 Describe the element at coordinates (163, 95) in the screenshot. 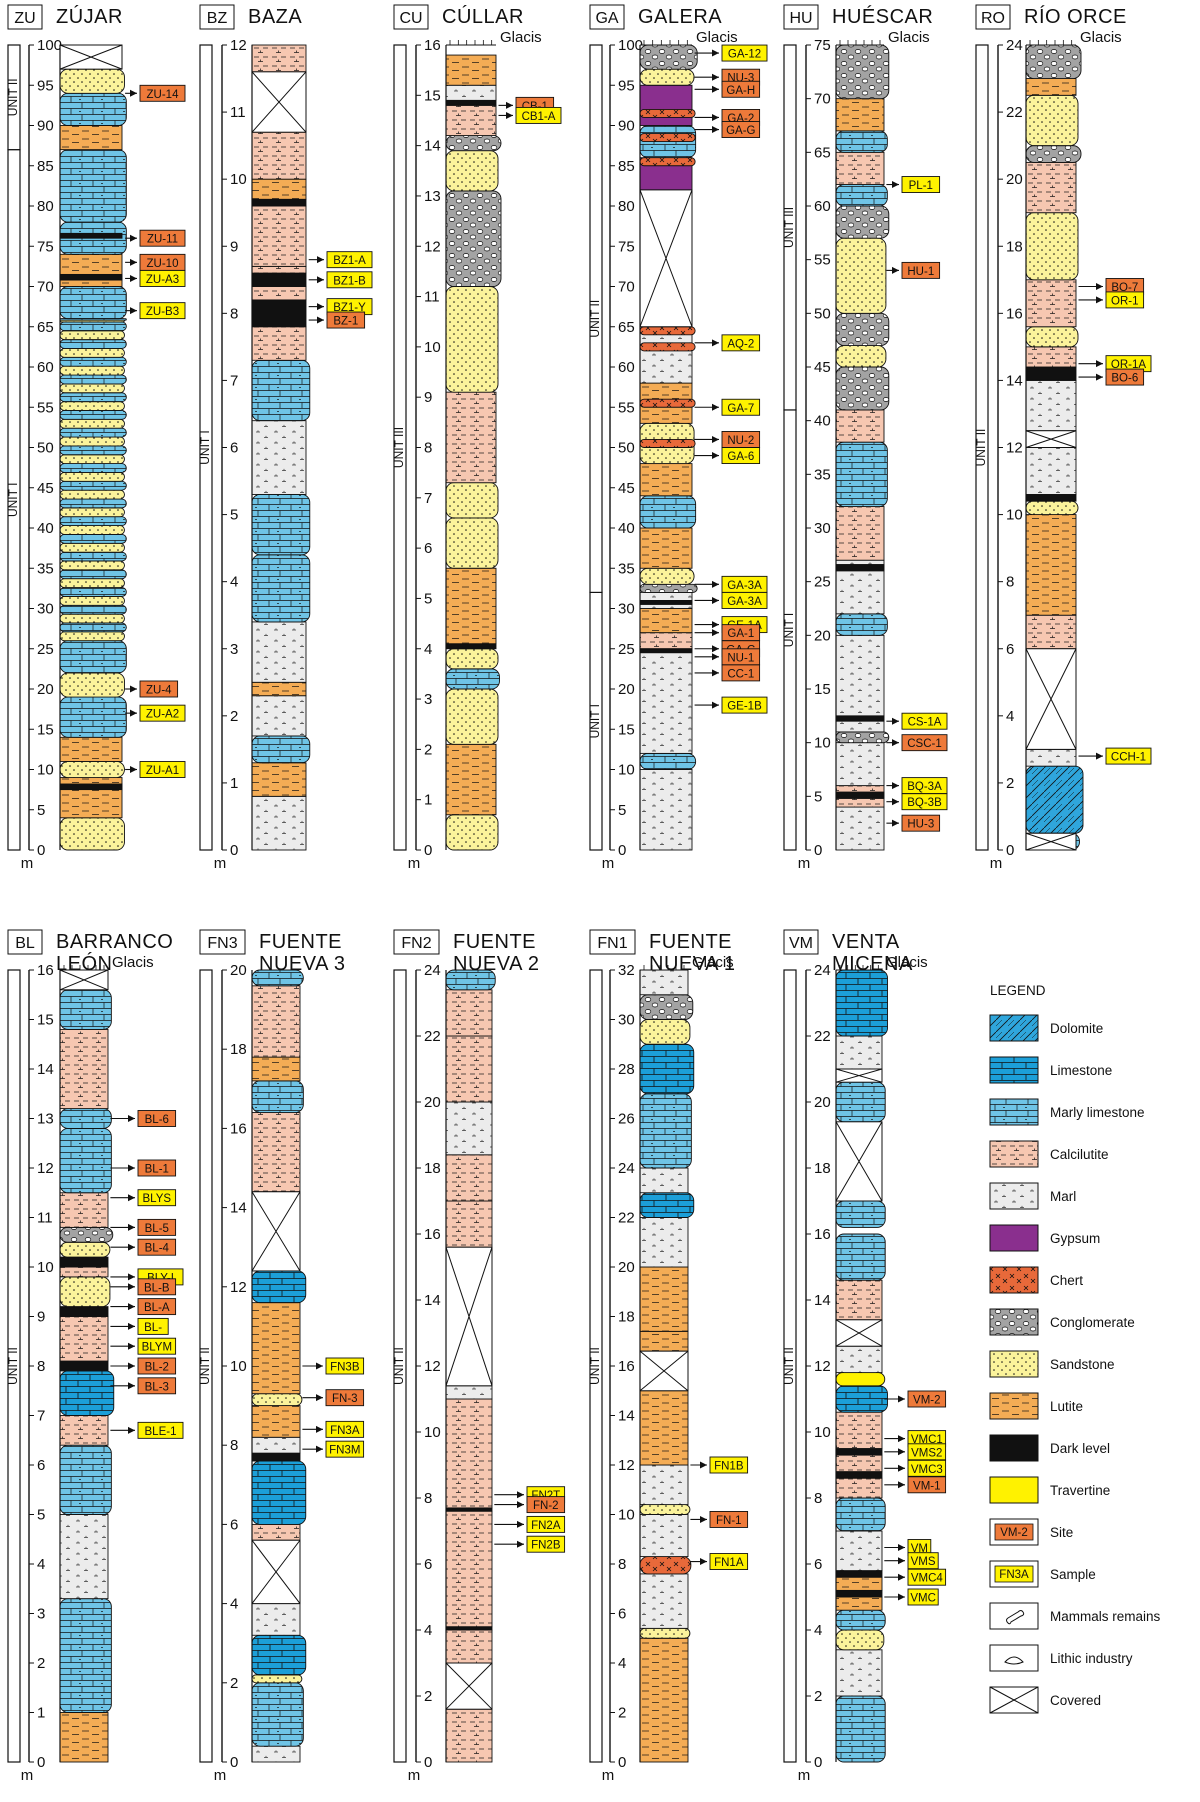

I see `tag-label: ZU-14` at that location.